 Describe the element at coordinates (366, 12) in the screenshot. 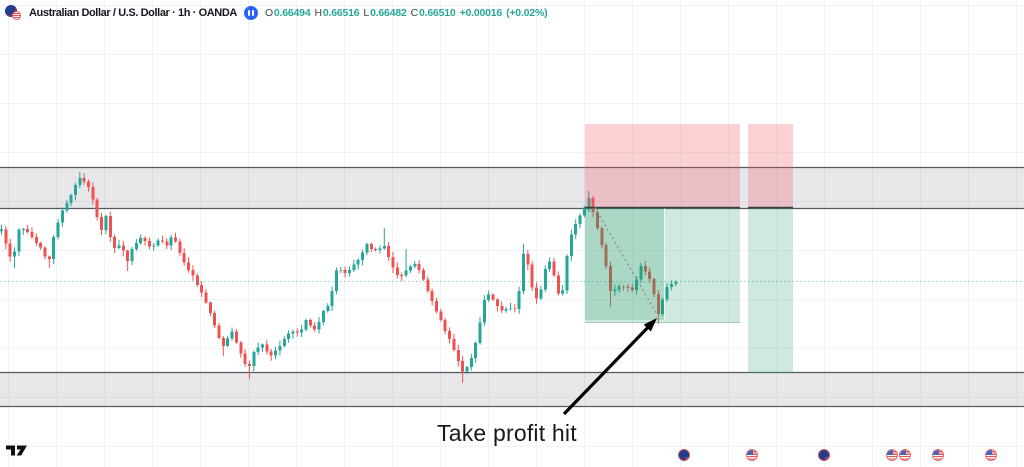

I see `low-label: L` at that location.